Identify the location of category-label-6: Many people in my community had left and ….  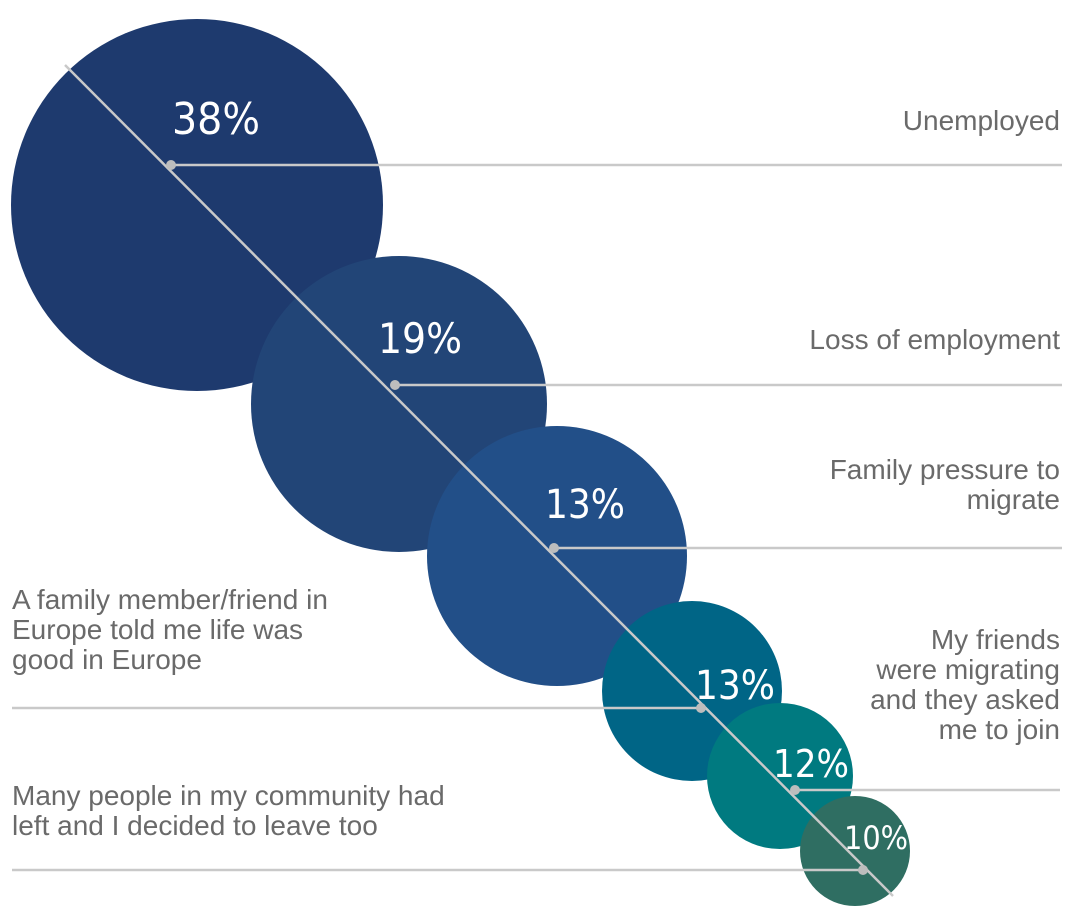
(228, 810).